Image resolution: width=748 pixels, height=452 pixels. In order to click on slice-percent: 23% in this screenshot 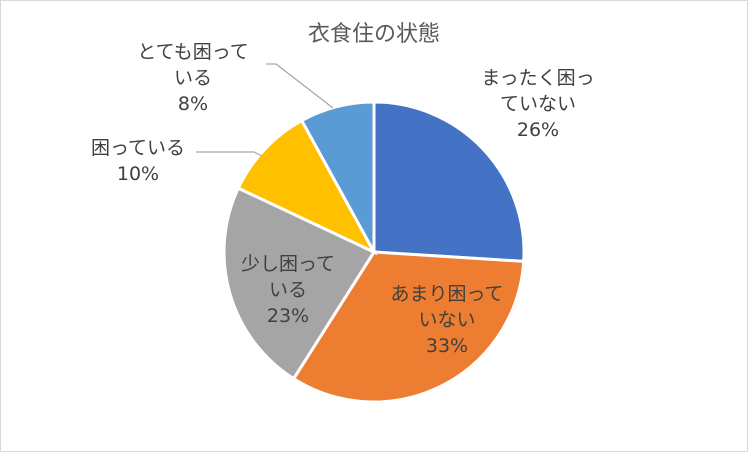, I will do `click(288, 316)`.